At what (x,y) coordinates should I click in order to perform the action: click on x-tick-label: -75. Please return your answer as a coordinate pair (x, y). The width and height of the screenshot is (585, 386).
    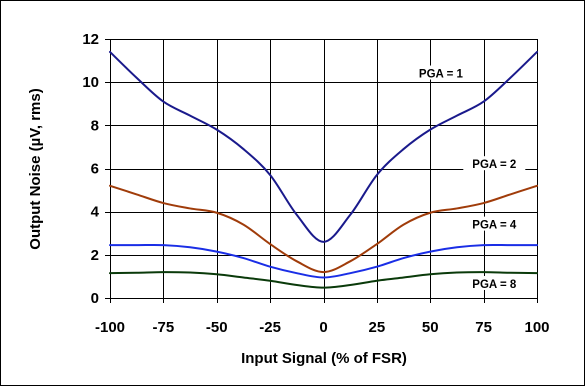
    Looking at the image, I should click on (164, 327).